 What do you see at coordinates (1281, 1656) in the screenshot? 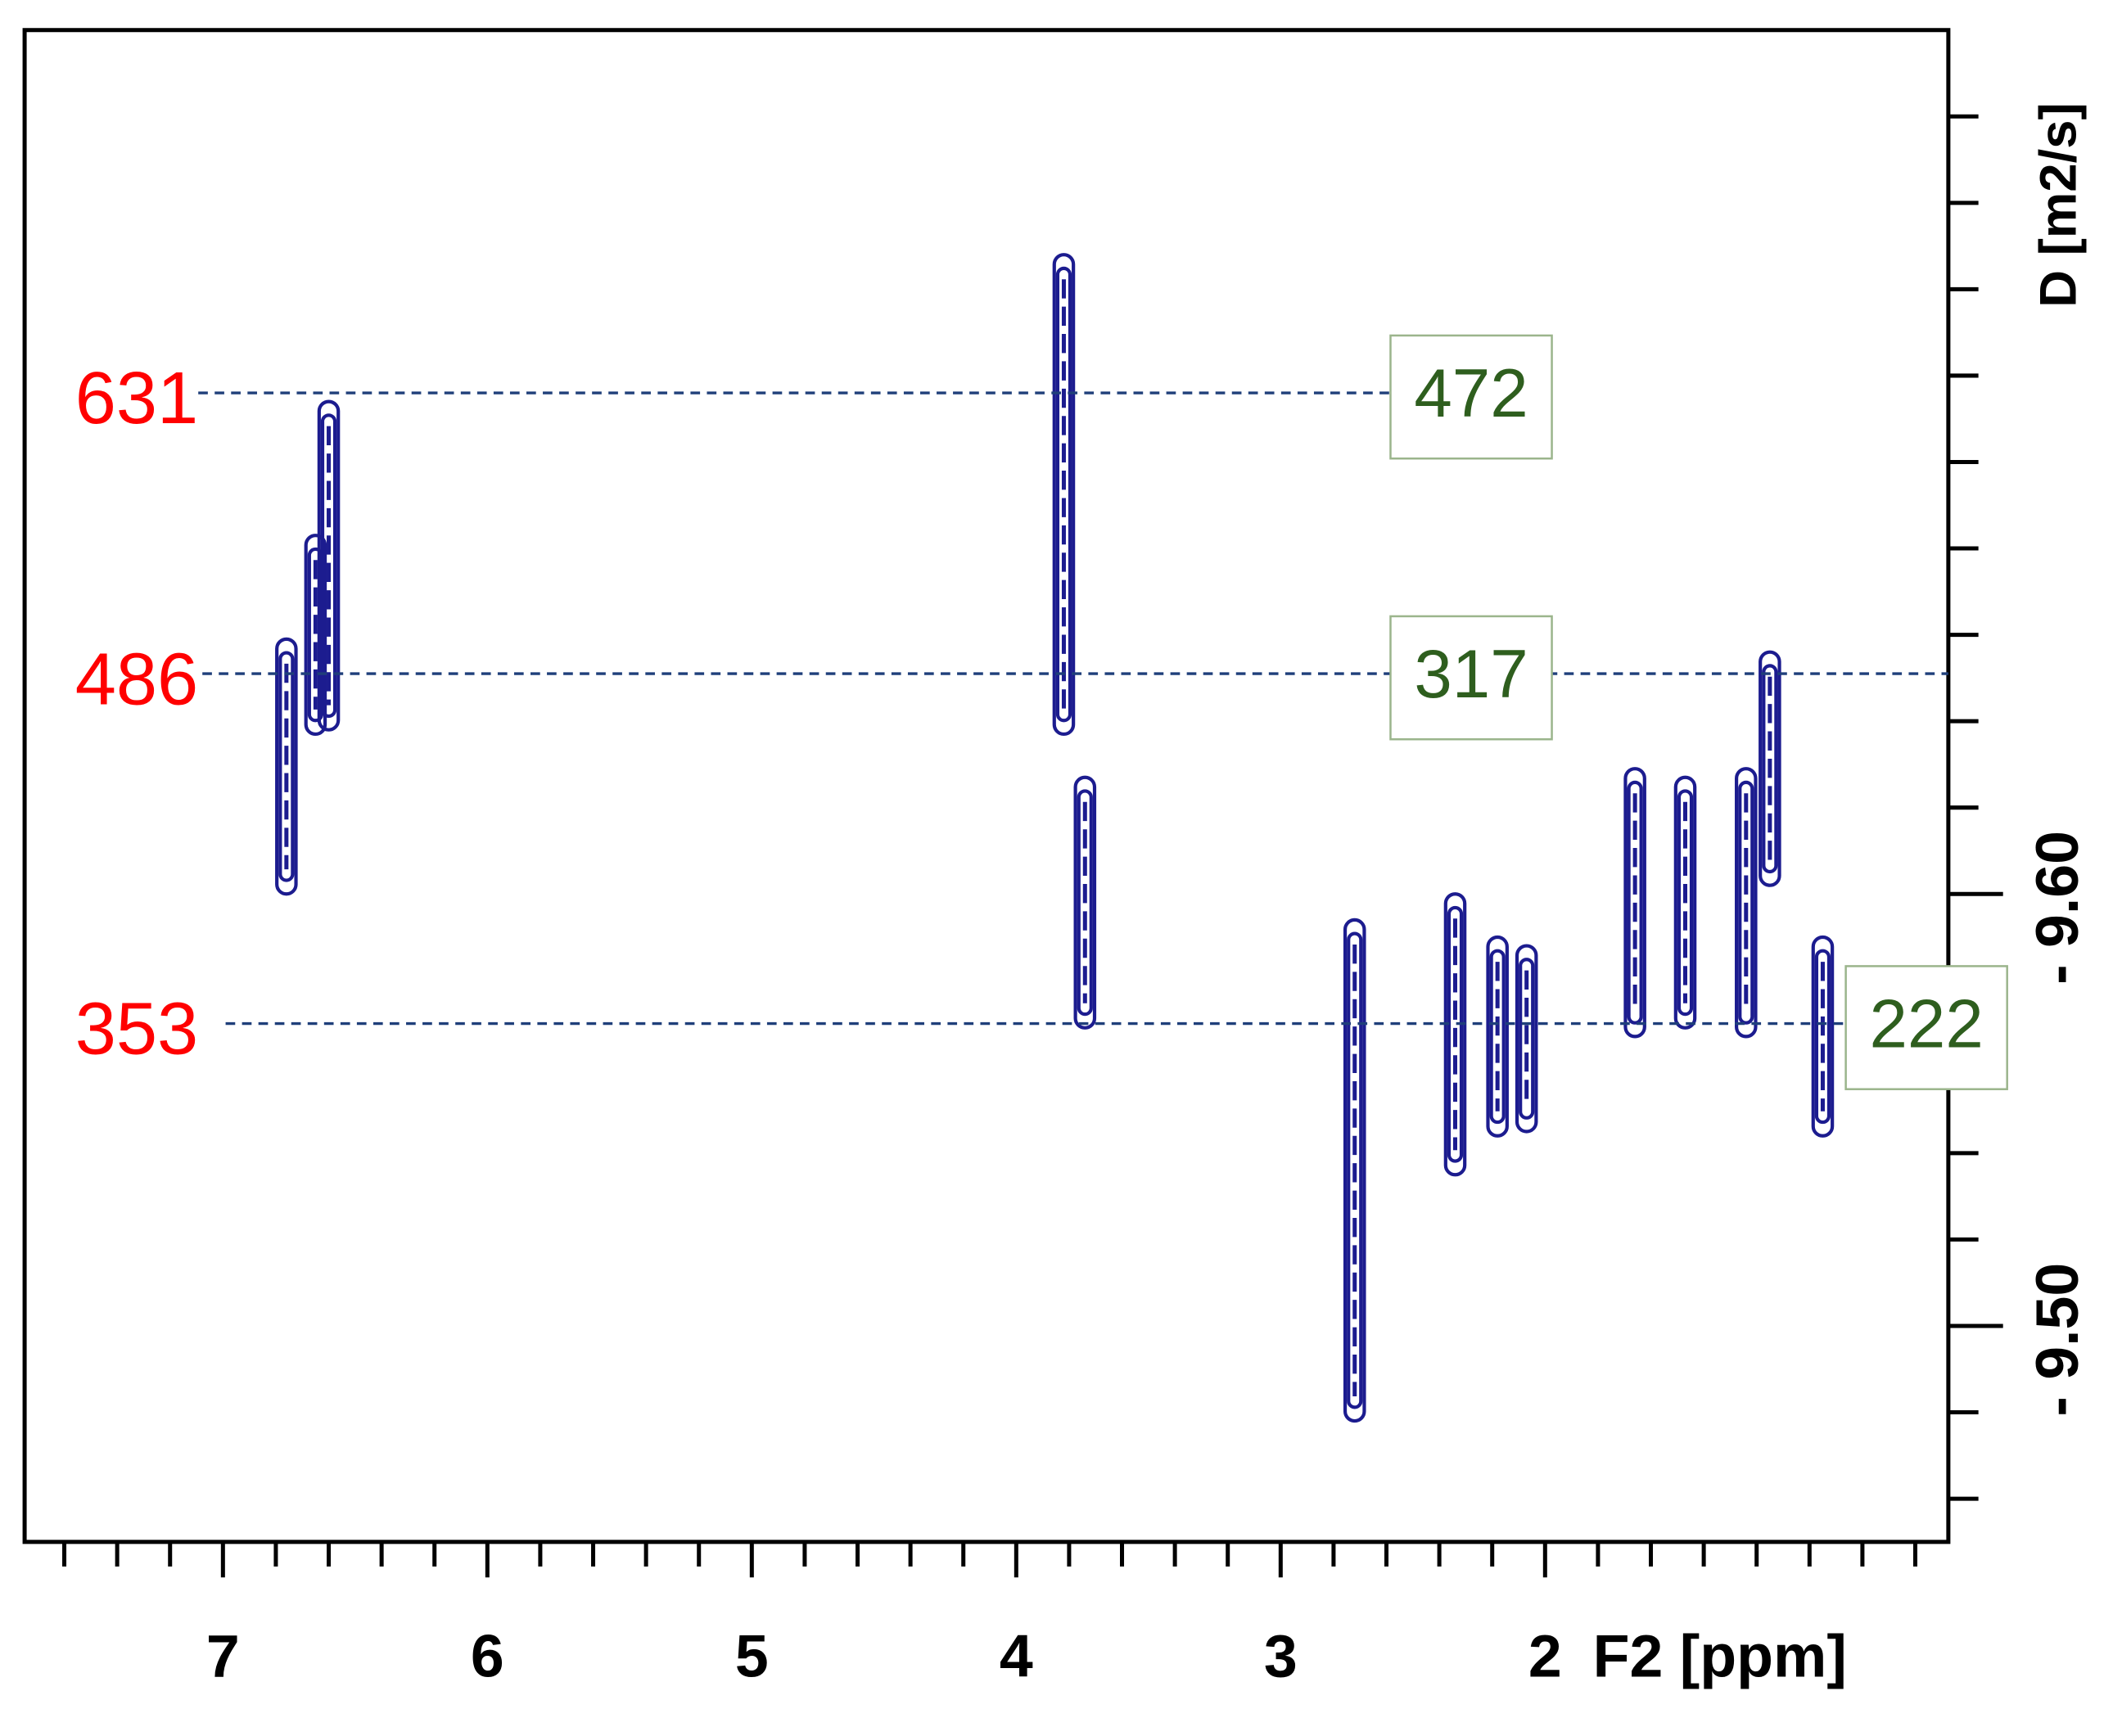
I see `x-tick-label: 3` at bounding box center [1281, 1656].